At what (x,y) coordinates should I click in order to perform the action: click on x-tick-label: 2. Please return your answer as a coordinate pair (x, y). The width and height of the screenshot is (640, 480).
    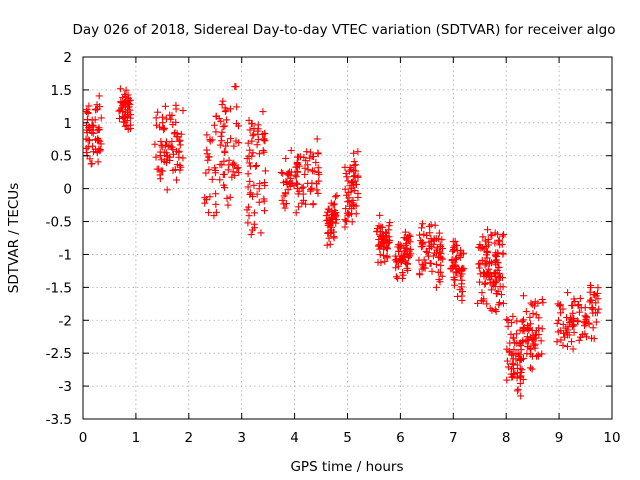
    Looking at the image, I should click on (189, 438).